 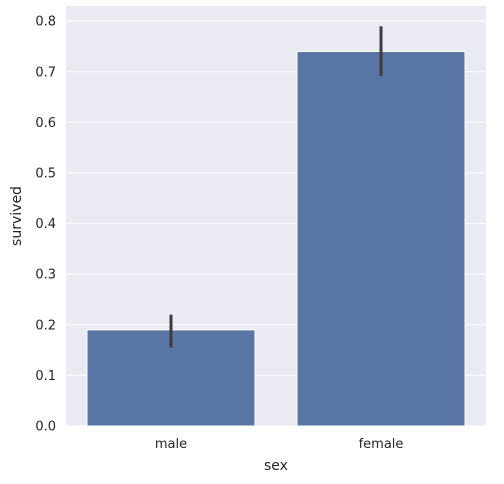 I want to click on y-tick-label: 0.5, so click(x=45, y=173).